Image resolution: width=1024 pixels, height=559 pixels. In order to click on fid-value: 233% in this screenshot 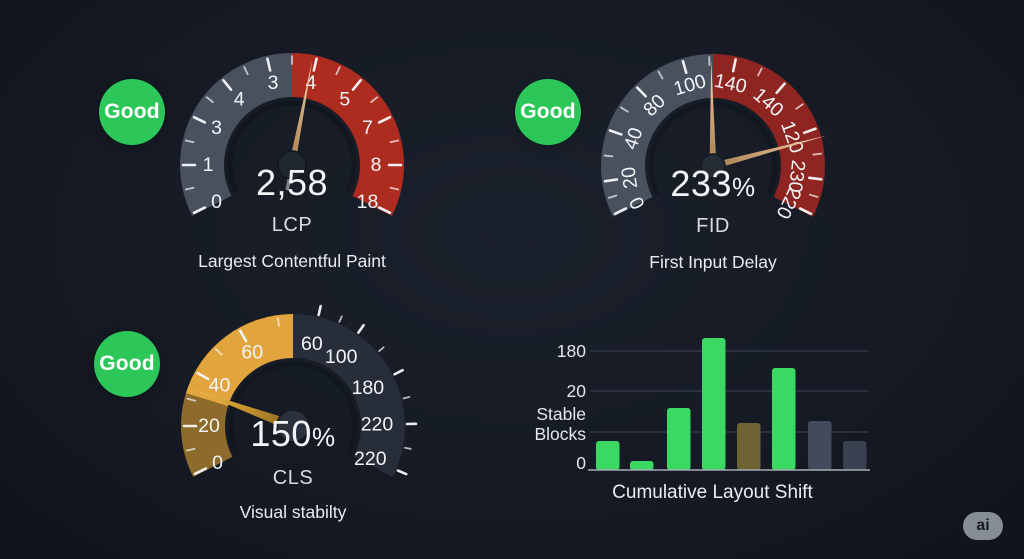, I will do `click(713, 183)`.